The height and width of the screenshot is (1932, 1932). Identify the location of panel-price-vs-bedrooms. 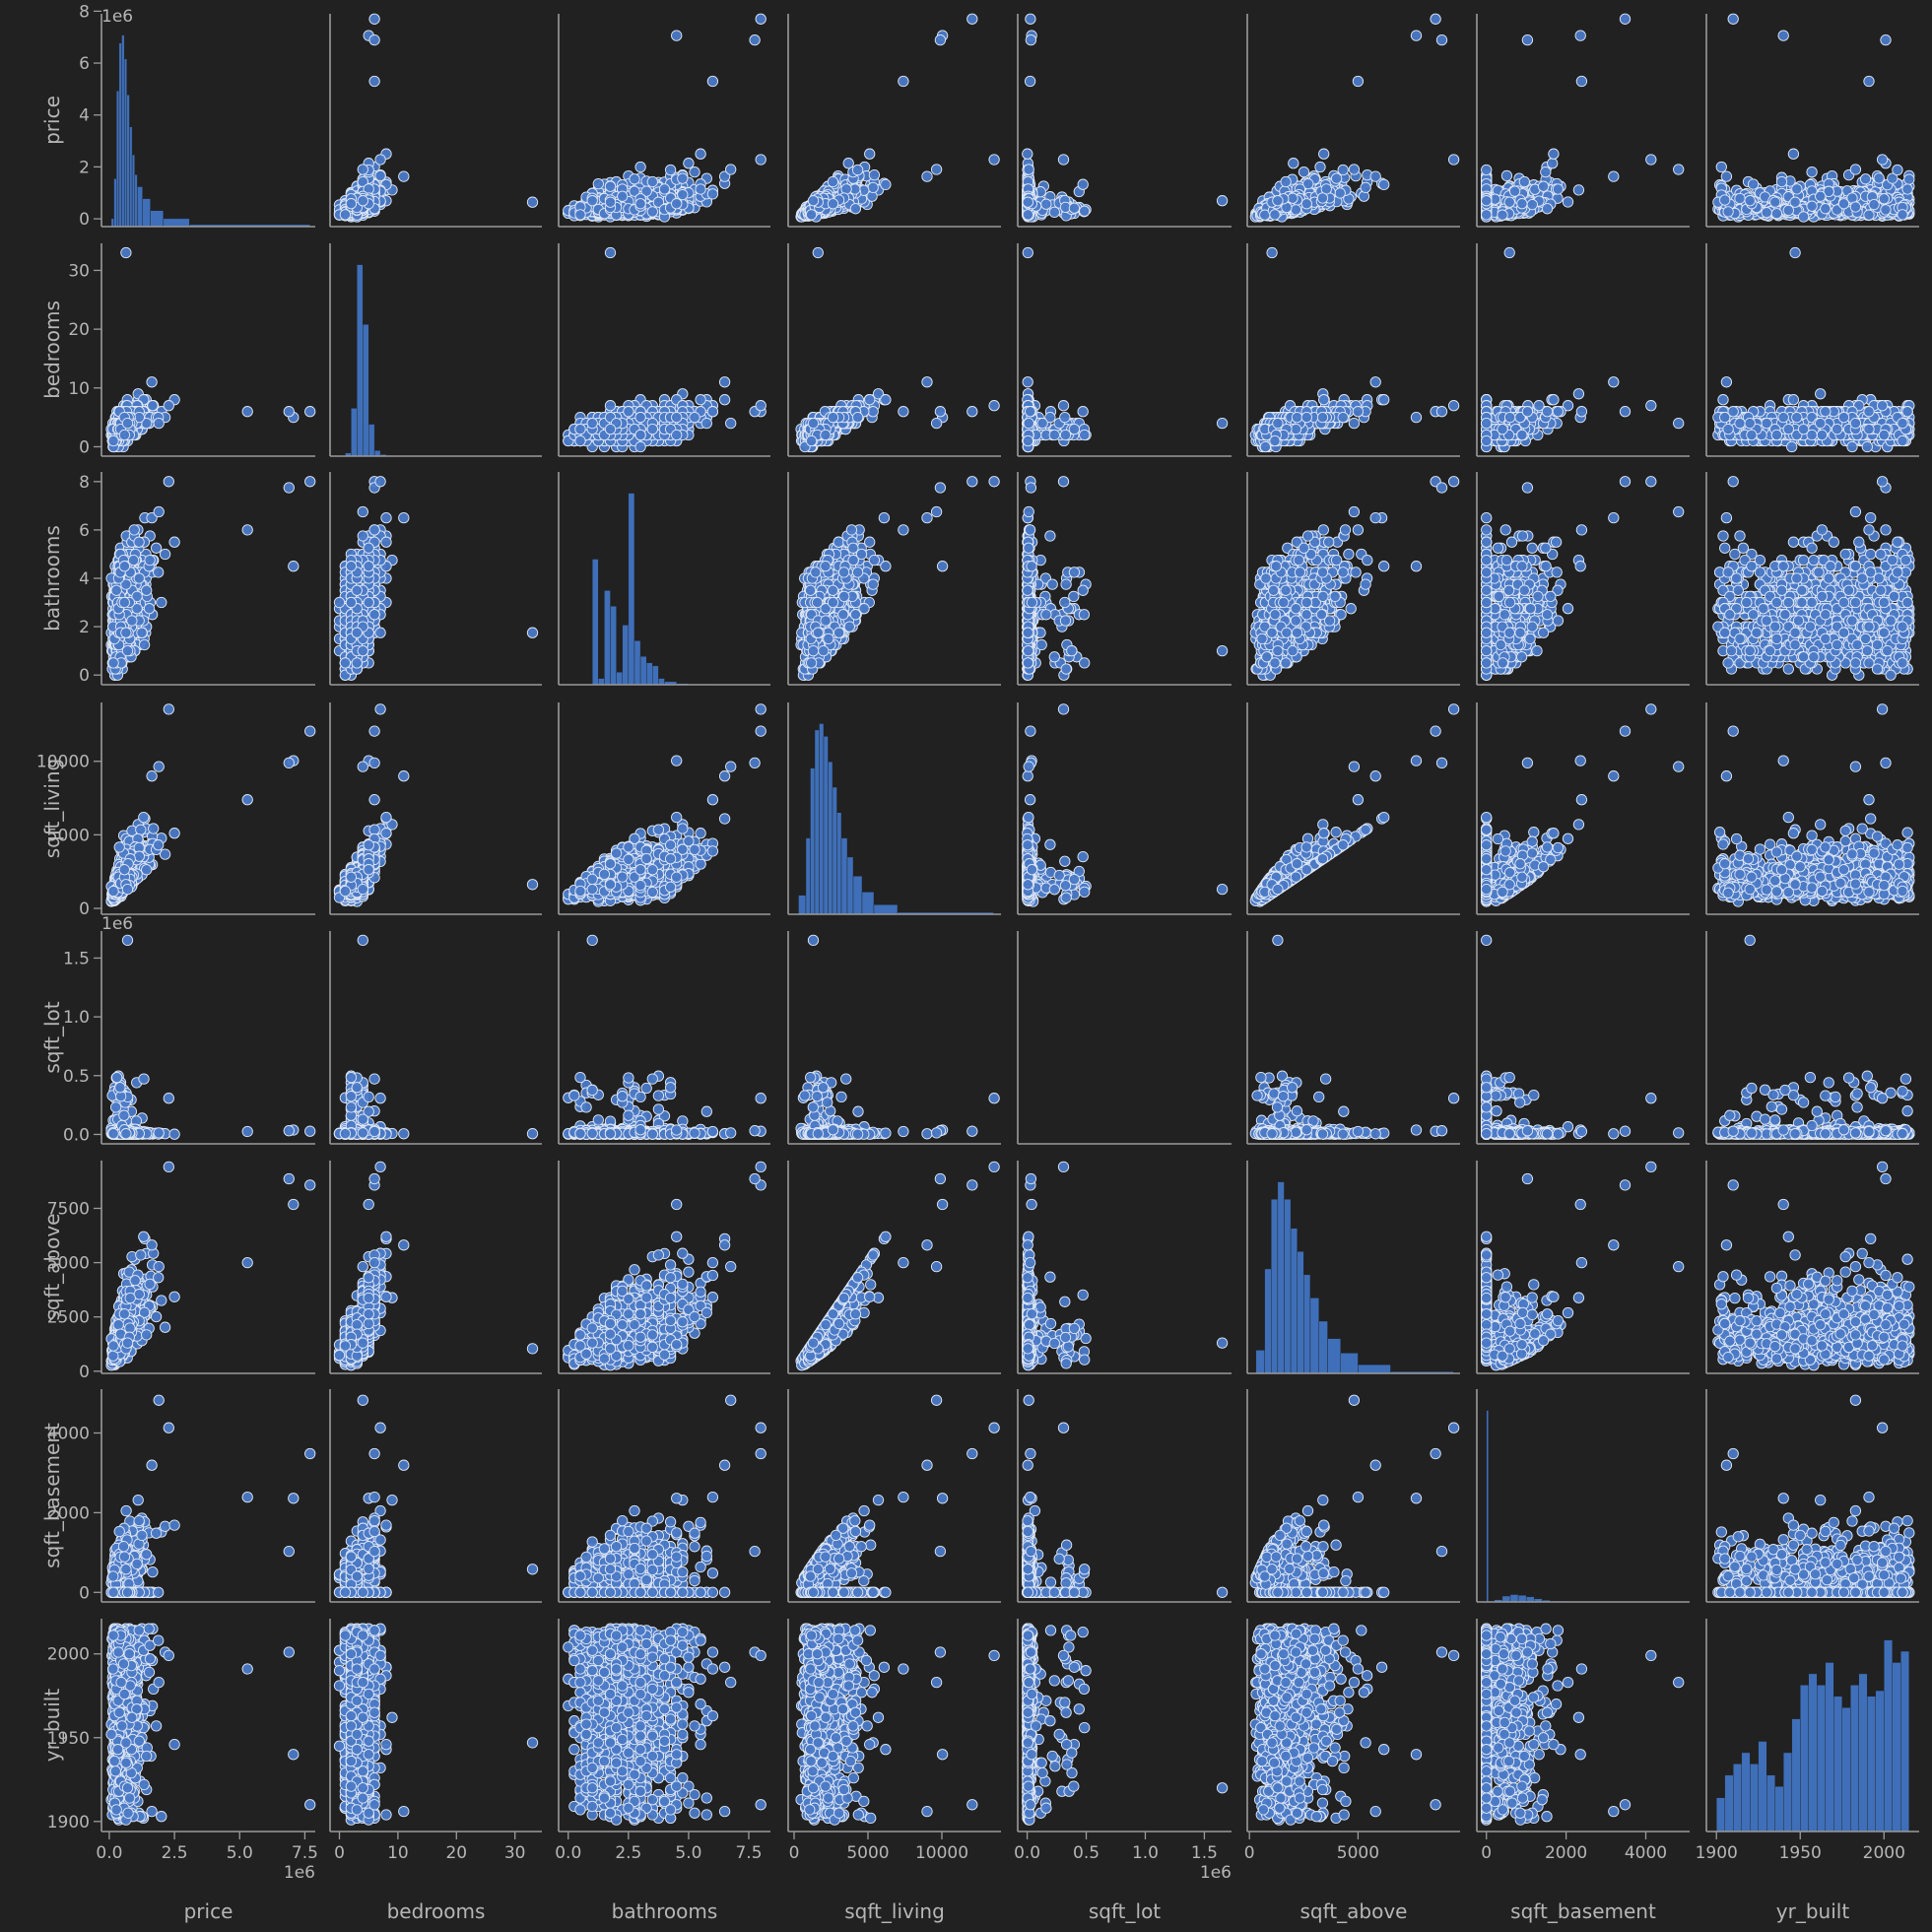
(435, 118).